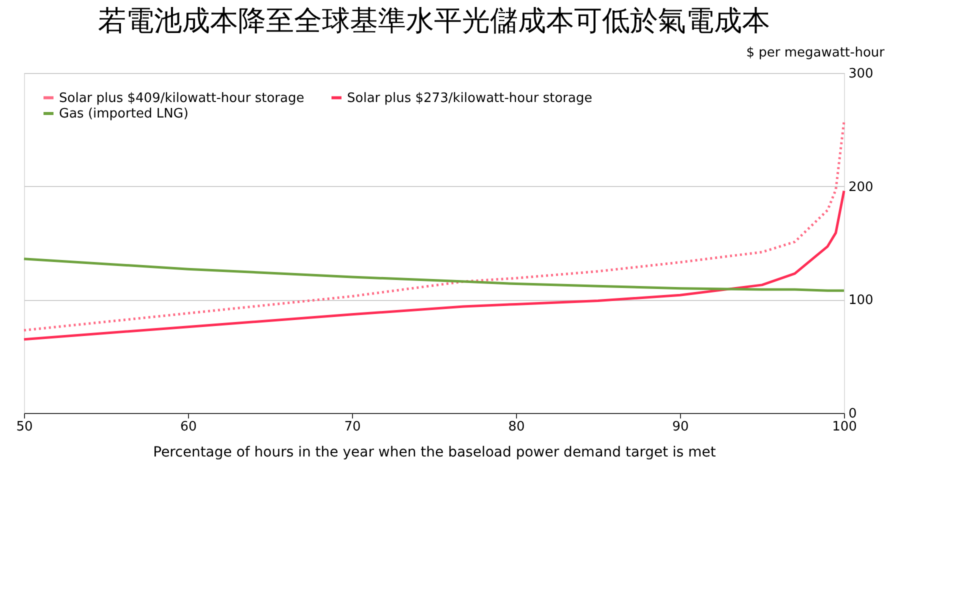 The width and height of the screenshot is (953, 599). I want to click on y-tick-label: 100, so click(861, 300).